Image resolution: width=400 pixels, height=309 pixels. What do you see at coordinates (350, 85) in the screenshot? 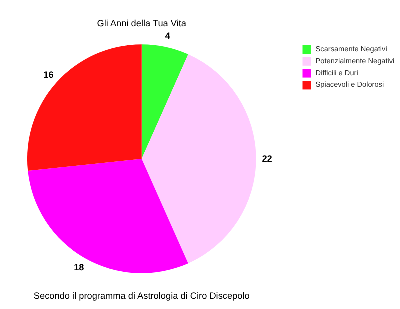
I see `legend-label: Spiacevoli e Dolorosi` at bounding box center [350, 85].